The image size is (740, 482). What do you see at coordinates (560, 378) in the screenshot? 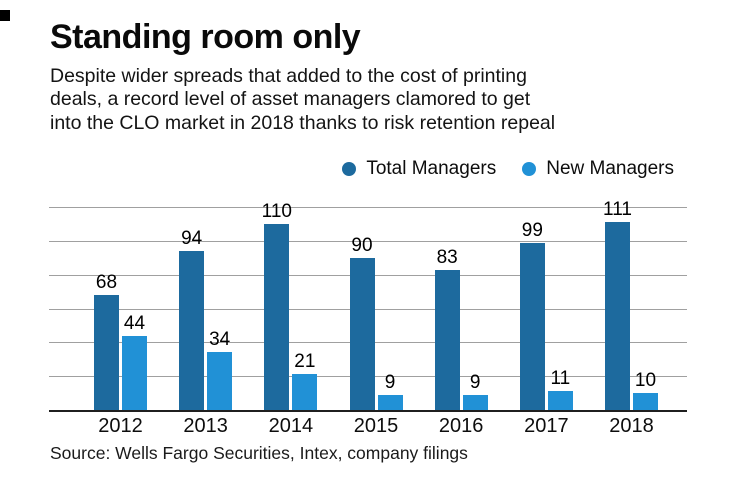
I see `value-label: 11` at bounding box center [560, 378].